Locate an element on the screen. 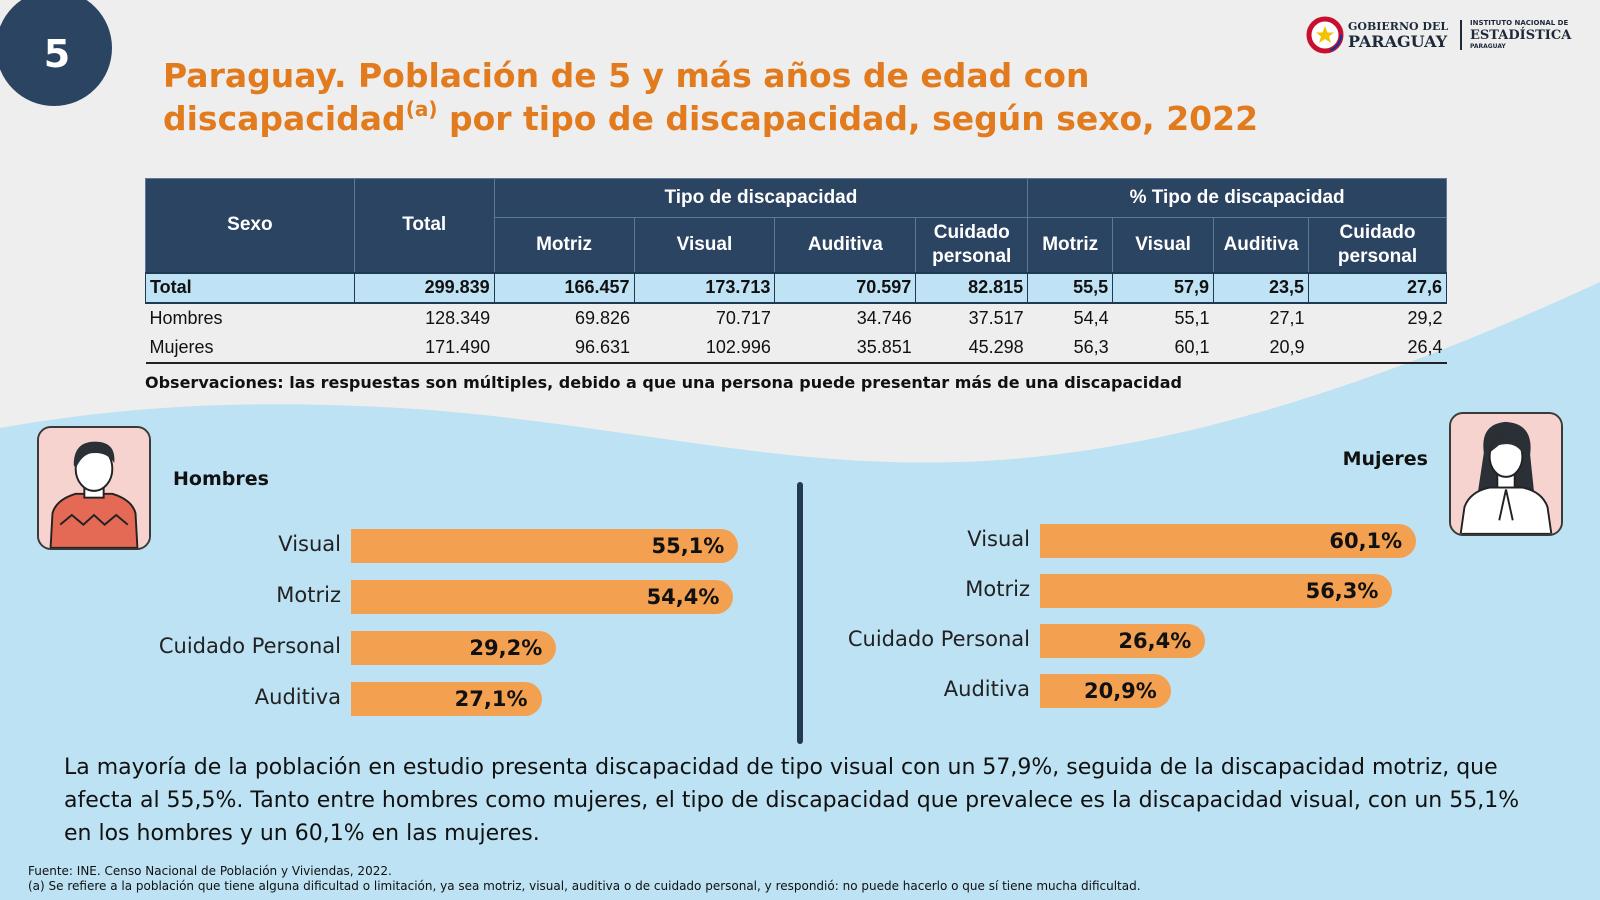 This screenshot has height=900, width=1600. bar-value-label: 20,9% is located at coordinates (1120, 691).